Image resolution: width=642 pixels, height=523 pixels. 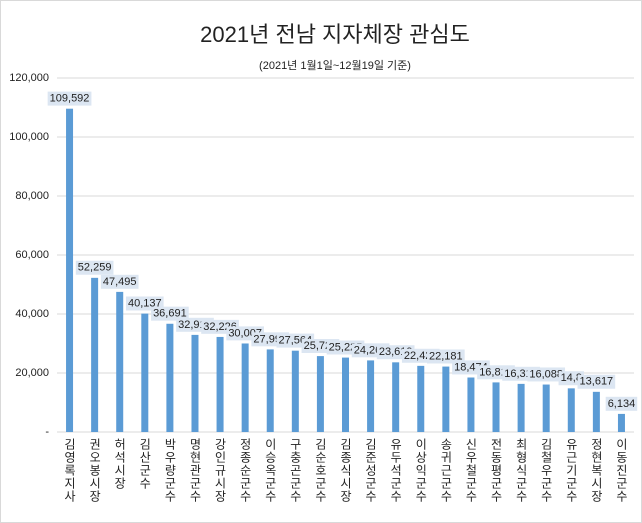 I want to click on value-label: 14,8, so click(x=571, y=378).